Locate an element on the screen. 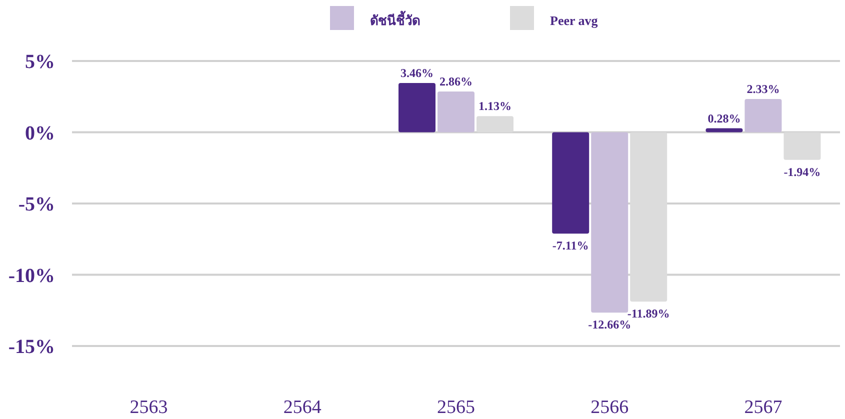 This screenshot has height=419, width=845. y-tick-label: 0% is located at coordinates (40, 133).